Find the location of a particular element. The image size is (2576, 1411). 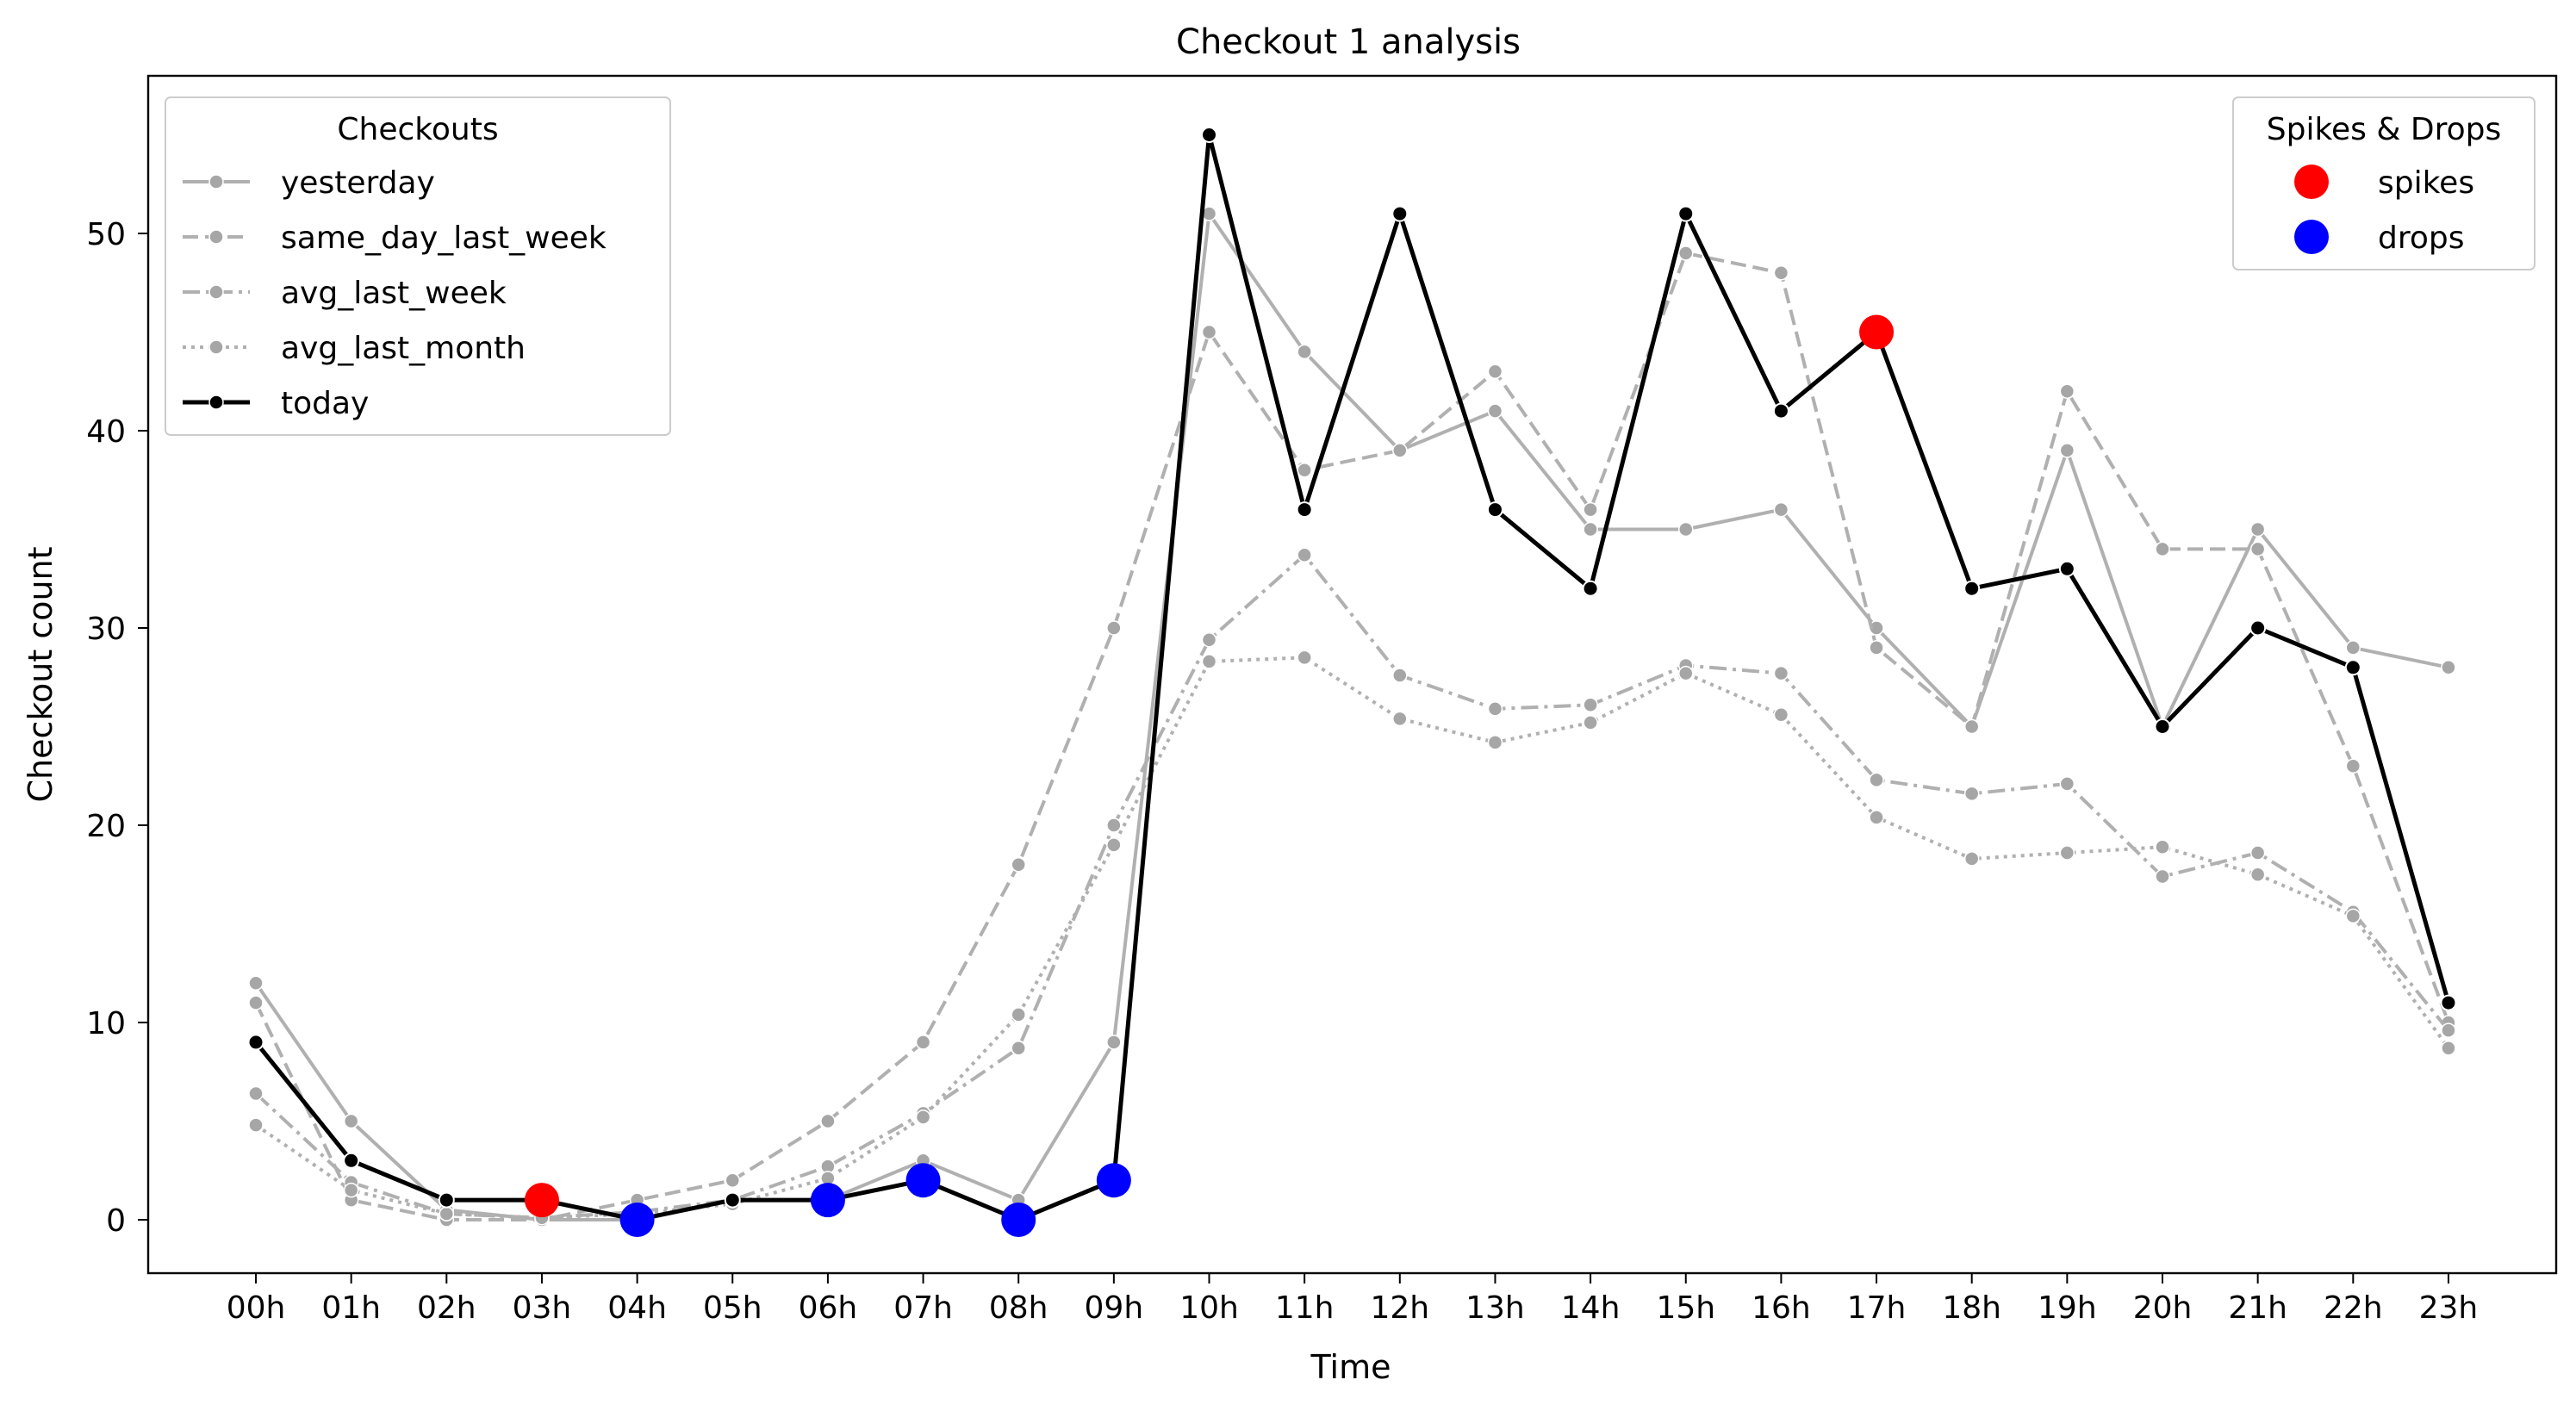

x-tick-label: 06h is located at coordinates (829, 1308).